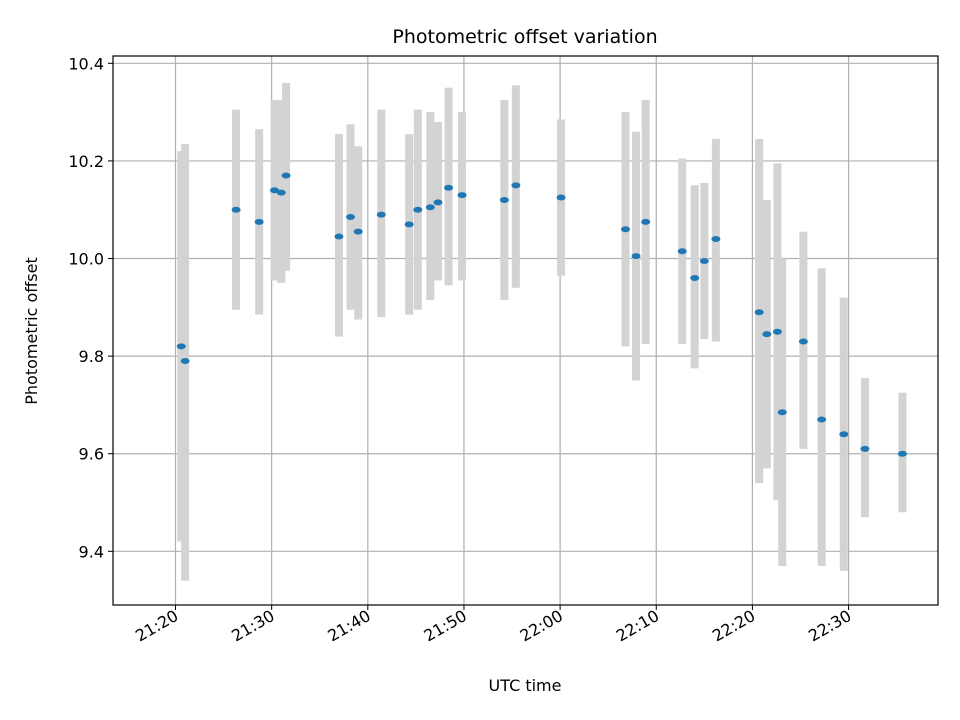 Image resolution: width=960 pixels, height=720 pixels. I want to click on x-axis-label: UTC time, so click(525, 685).